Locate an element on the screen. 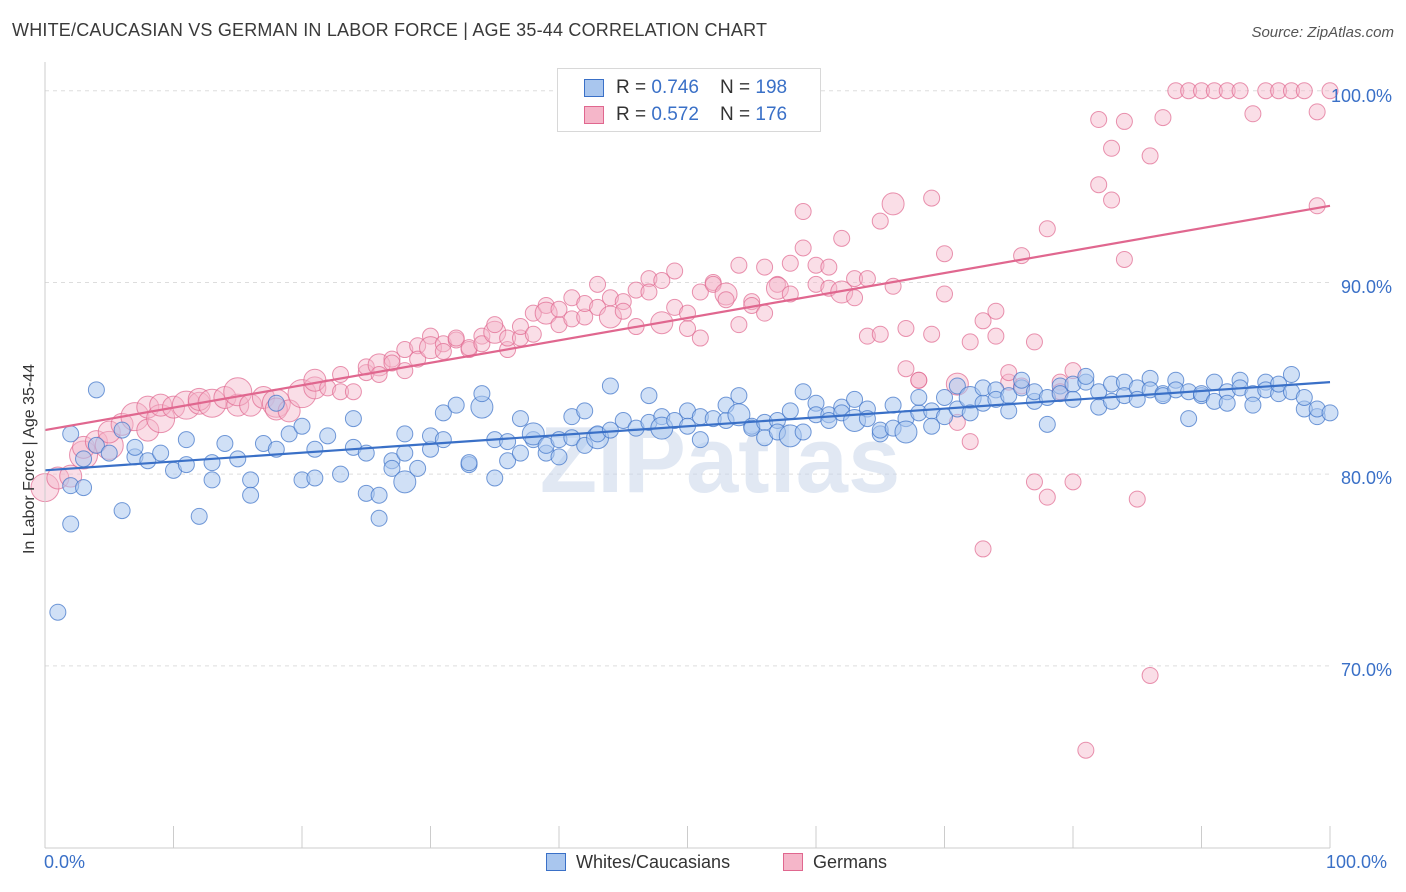  bottom-legend-pink: Germans is located at coordinates (835, 862).